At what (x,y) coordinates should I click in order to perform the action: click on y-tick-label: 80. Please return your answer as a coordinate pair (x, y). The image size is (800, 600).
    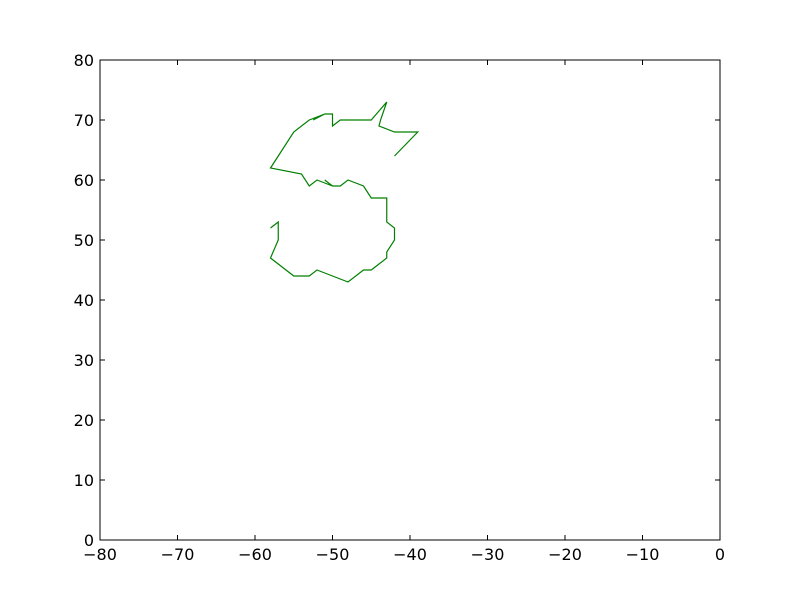
    Looking at the image, I should click on (84, 60).